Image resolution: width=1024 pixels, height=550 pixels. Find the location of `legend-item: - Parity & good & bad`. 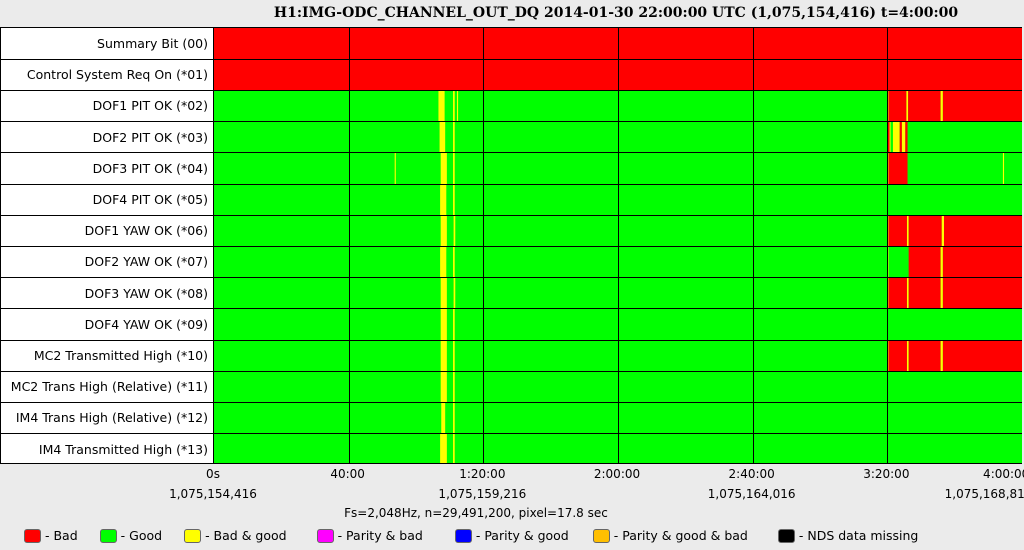

legend-item: - Parity & good & bad is located at coordinates (670, 535).